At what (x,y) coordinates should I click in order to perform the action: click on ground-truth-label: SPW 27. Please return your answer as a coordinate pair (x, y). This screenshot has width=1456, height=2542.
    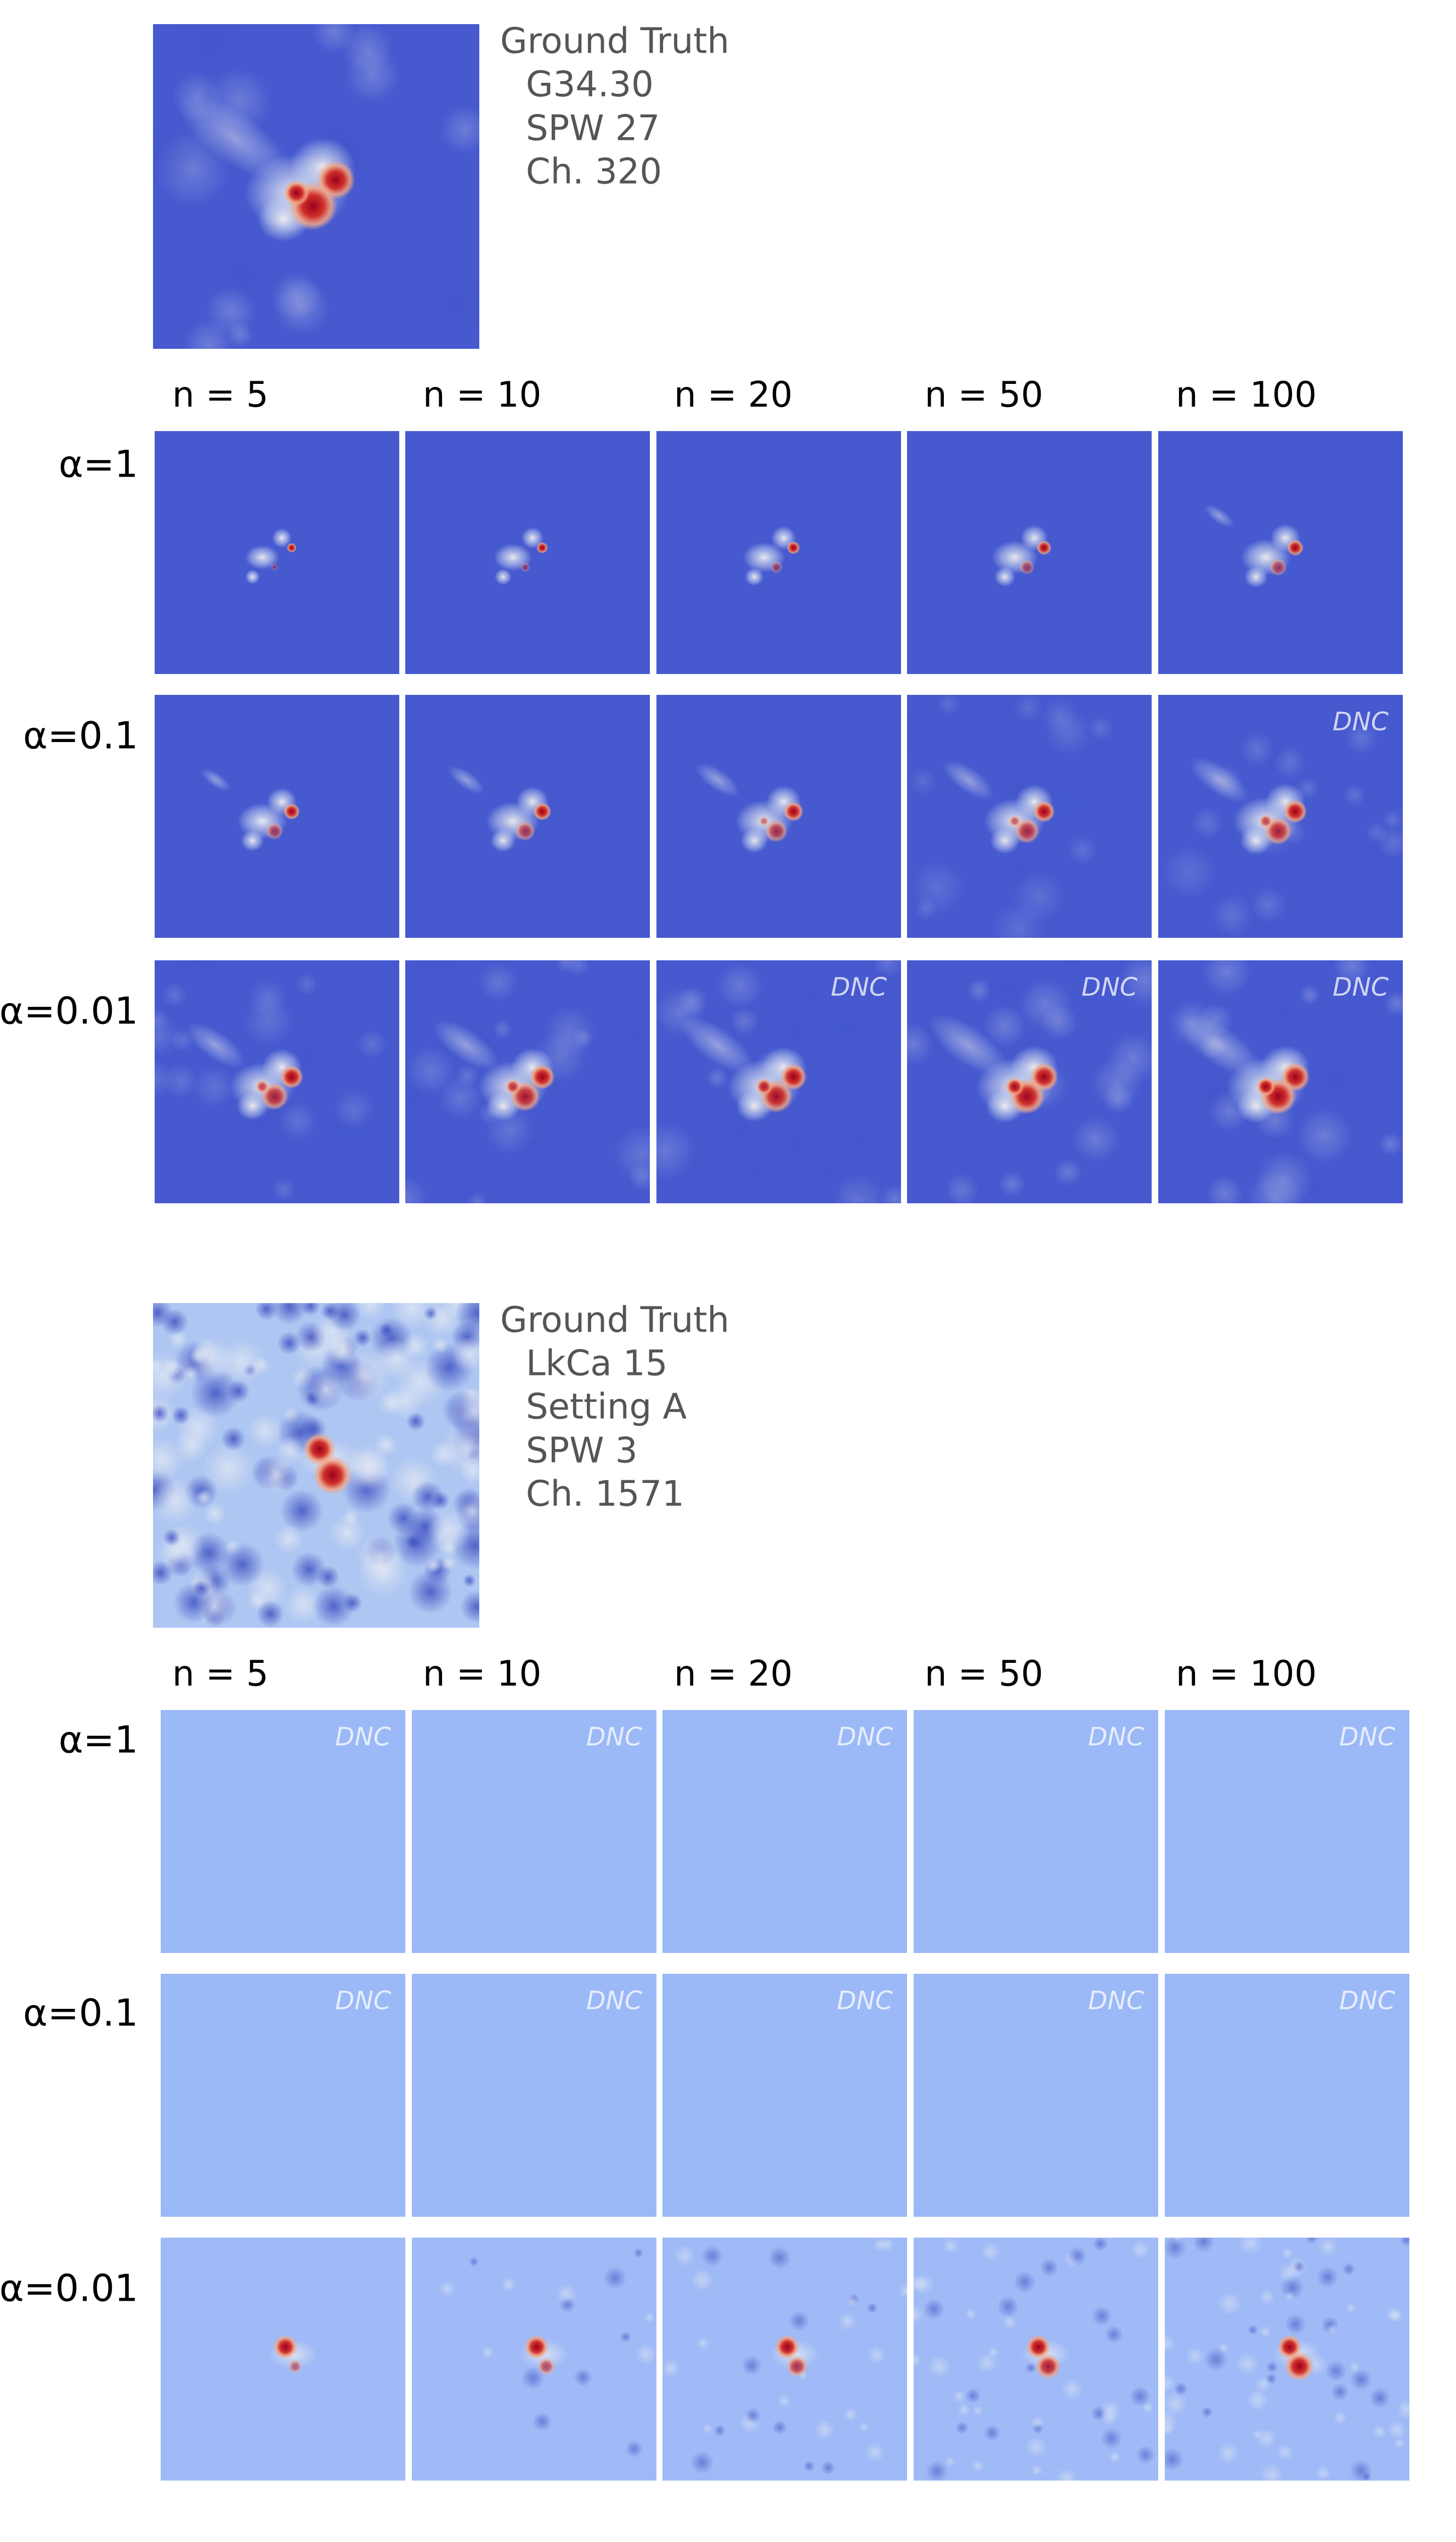
    Looking at the image, I should click on (593, 129).